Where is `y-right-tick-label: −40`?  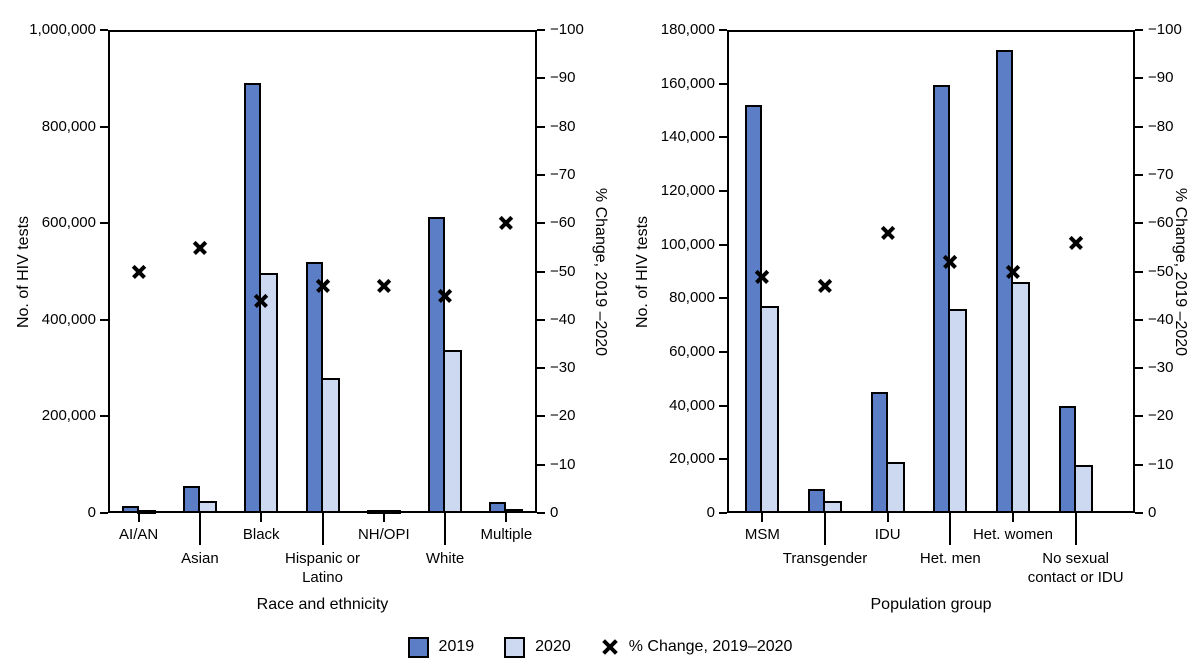
y-right-tick-label: −40 is located at coordinates (1161, 319).